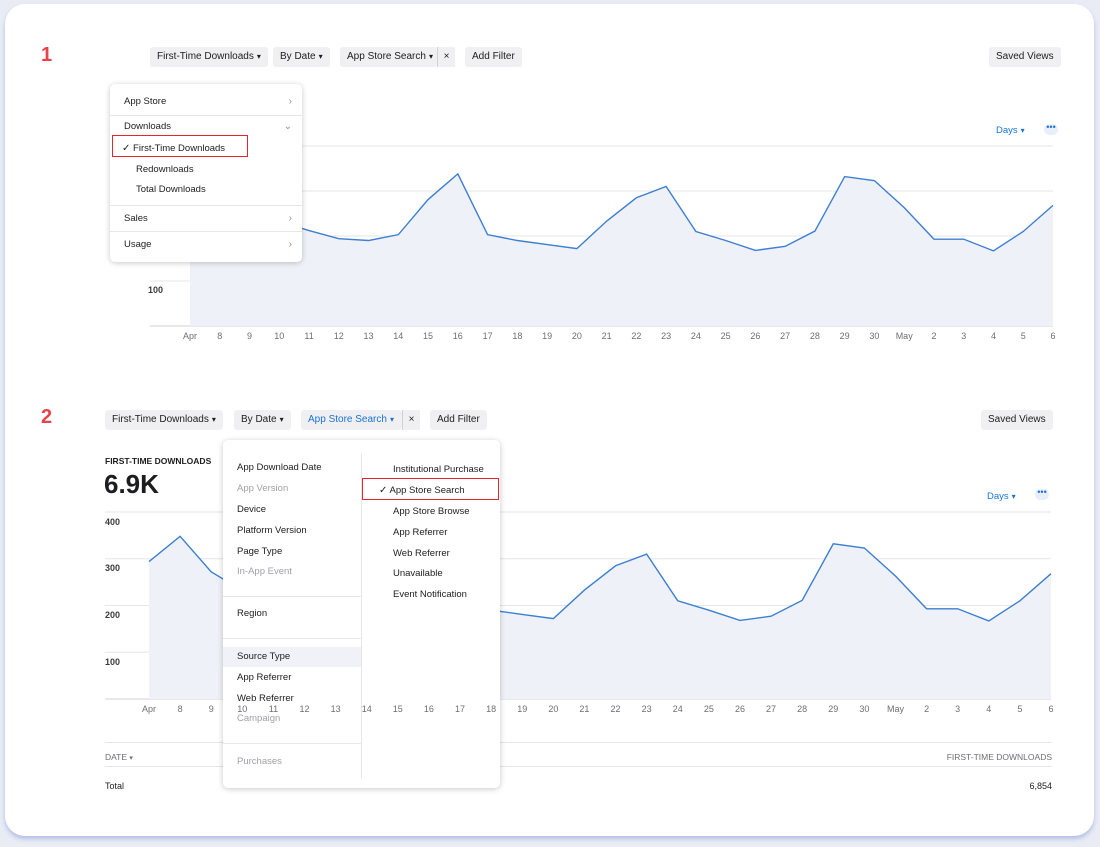  What do you see at coordinates (290, 101) in the screenshot?
I see `chevron-right-icon: ›` at bounding box center [290, 101].